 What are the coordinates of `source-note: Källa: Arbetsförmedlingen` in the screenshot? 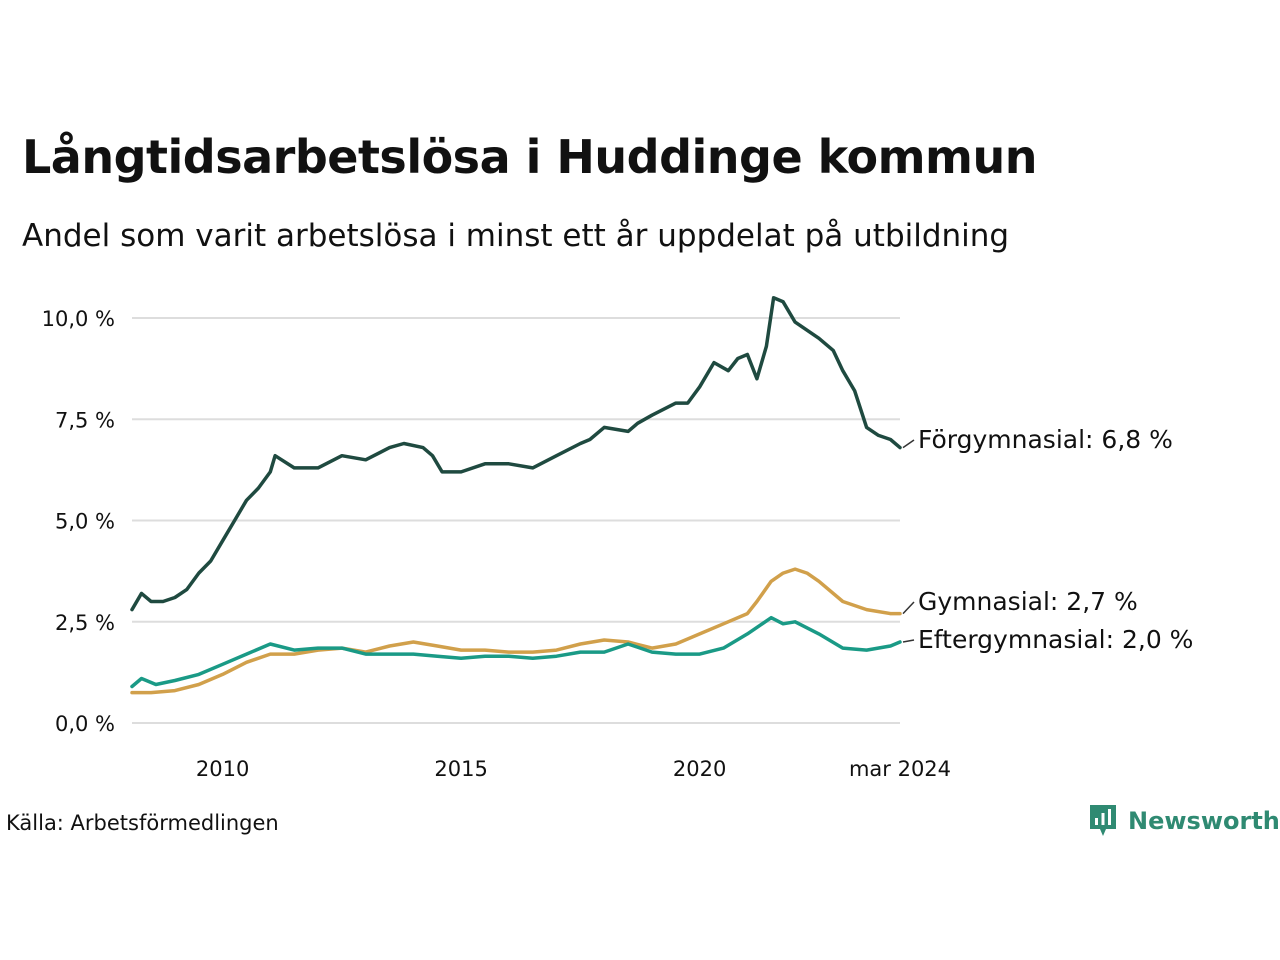 It's located at (142, 823).